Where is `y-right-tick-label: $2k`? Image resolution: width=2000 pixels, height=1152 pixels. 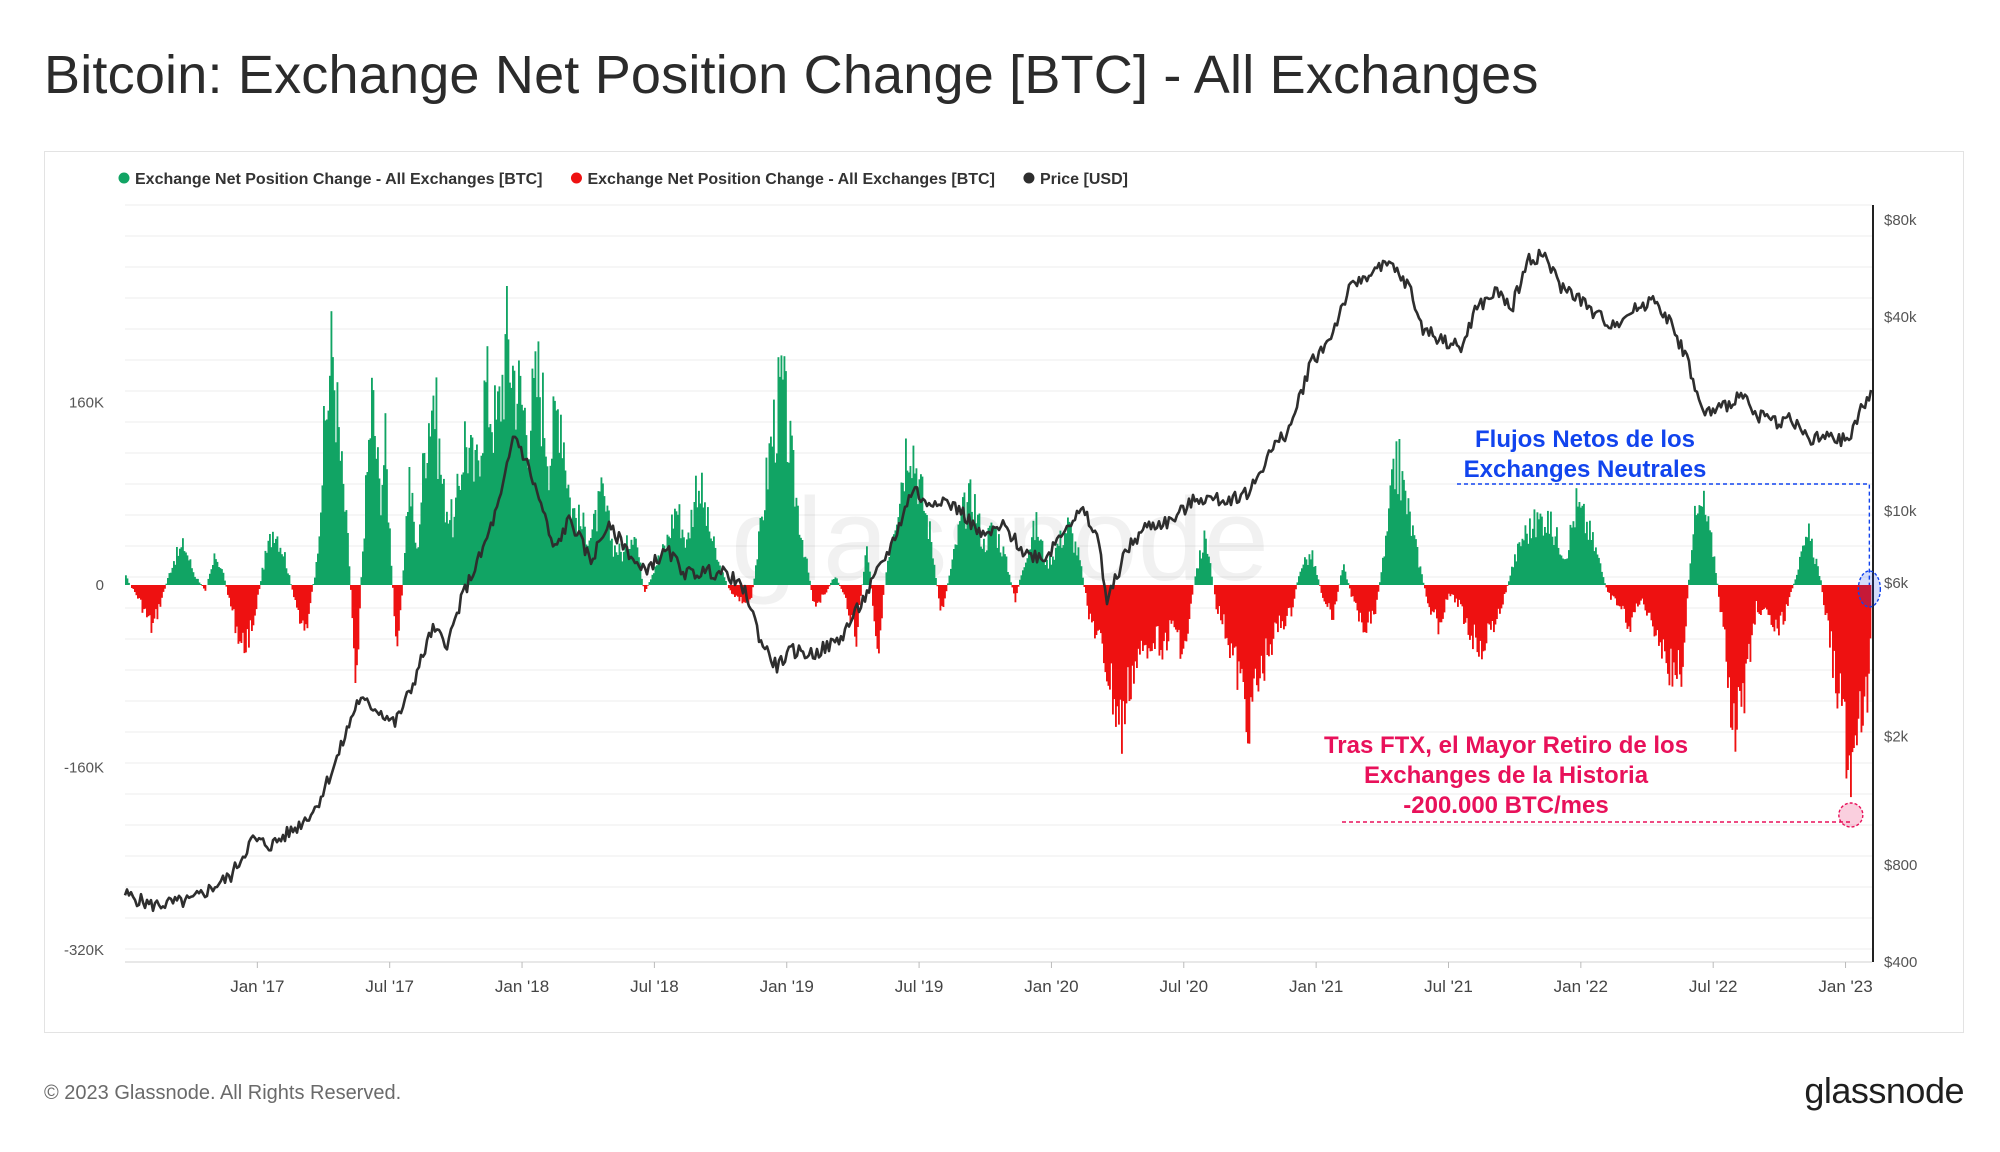
y-right-tick-label: $2k is located at coordinates (1896, 737).